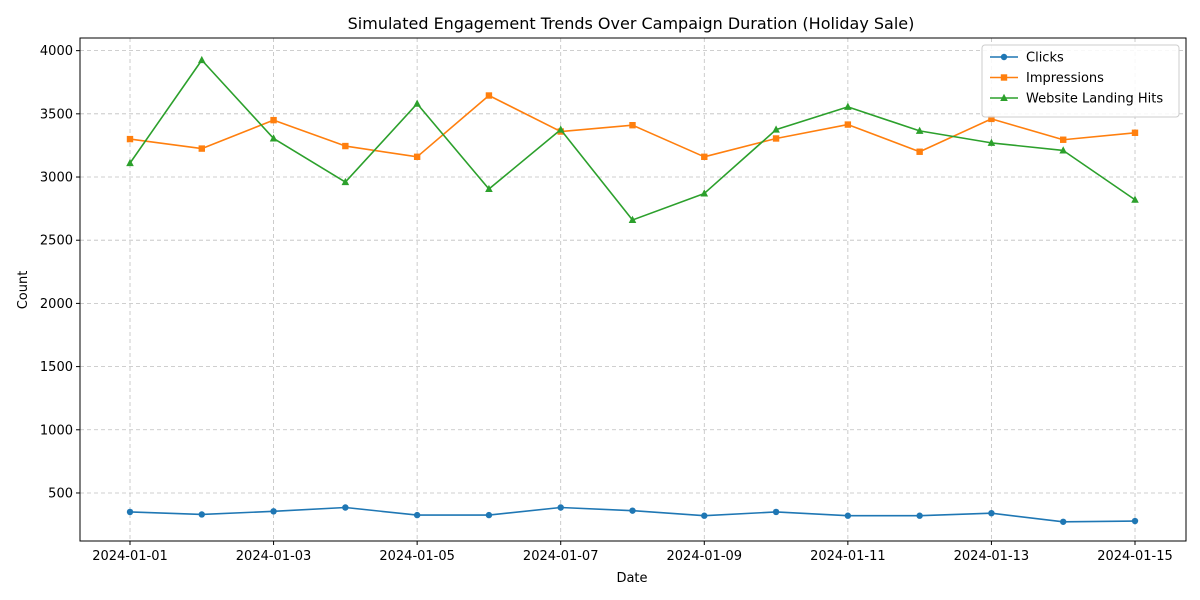 This screenshot has width=1200, height=600. What do you see at coordinates (56, 51) in the screenshot?
I see `y-tick-label: 4000` at bounding box center [56, 51].